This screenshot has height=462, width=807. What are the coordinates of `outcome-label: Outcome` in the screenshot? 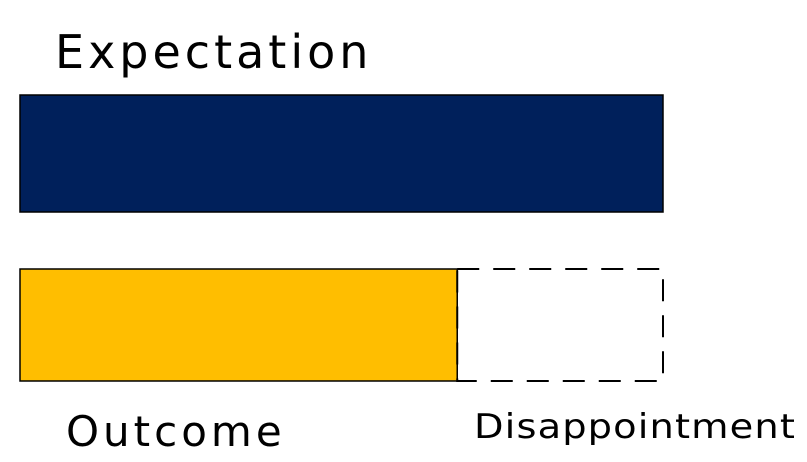 It's located at (176, 431).